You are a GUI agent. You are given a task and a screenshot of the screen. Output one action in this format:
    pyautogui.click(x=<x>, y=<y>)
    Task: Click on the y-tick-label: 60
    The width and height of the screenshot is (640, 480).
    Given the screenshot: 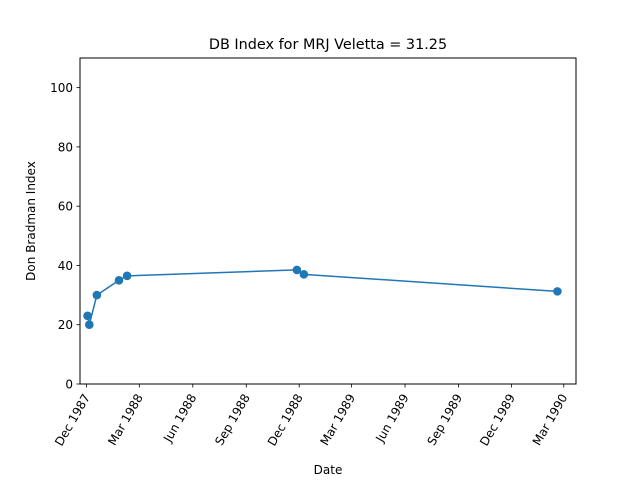 What is the action you would take?
    pyautogui.click(x=65, y=207)
    